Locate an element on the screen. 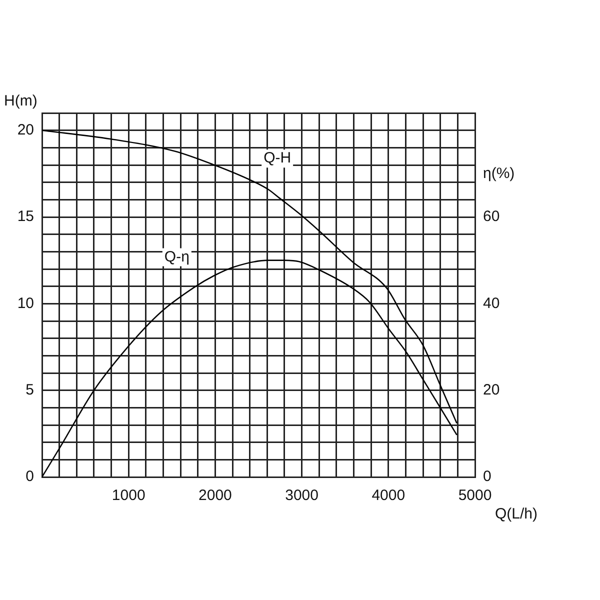 This screenshot has width=600, height=600. x-tick-label: 1000 is located at coordinates (129, 495).